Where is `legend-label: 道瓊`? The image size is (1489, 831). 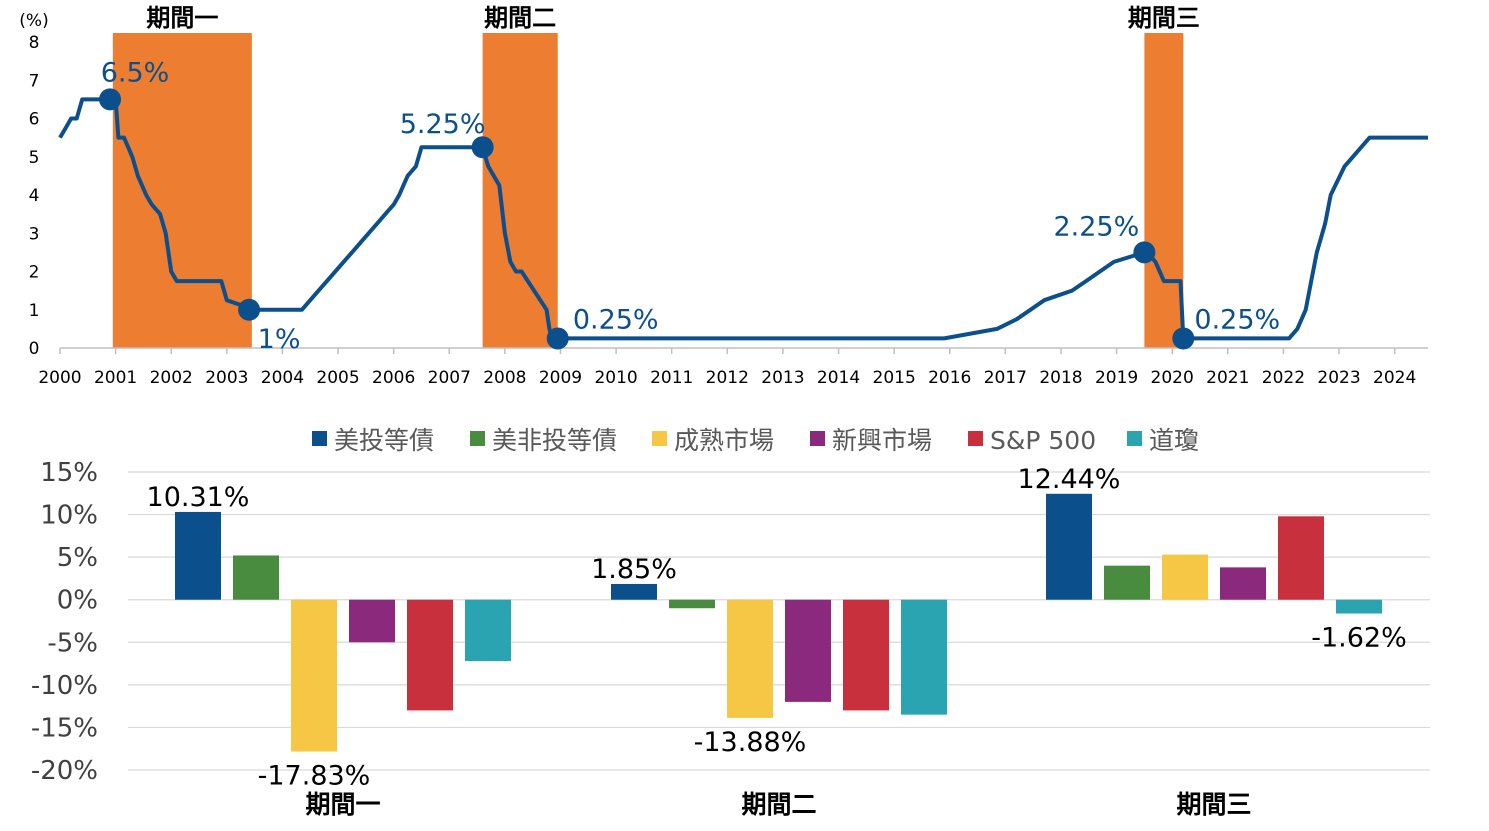 legend-label: 道瓊 is located at coordinates (1174, 440).